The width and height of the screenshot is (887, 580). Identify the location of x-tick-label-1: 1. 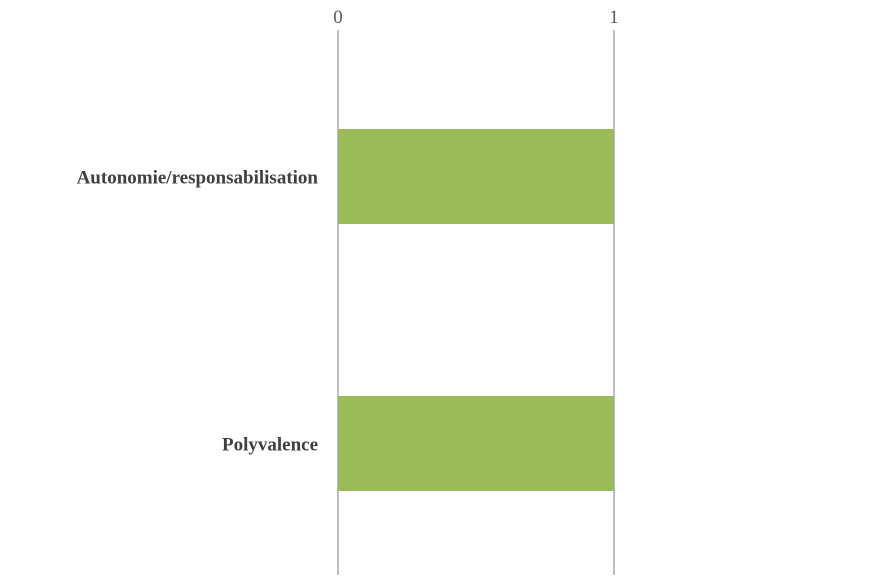
(614, 17).